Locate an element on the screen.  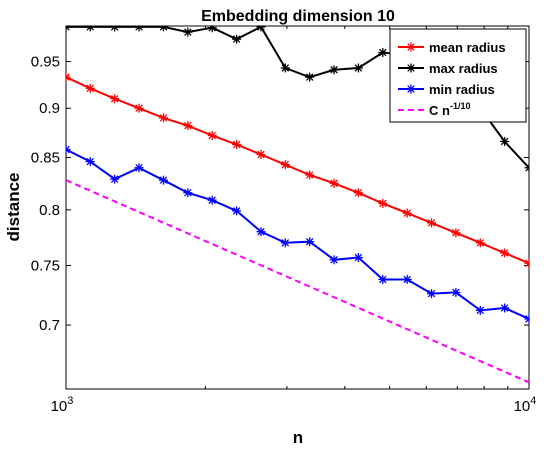
legend: mean radius max radius min radius C n-1/10 is located at coordinates (458, 75).